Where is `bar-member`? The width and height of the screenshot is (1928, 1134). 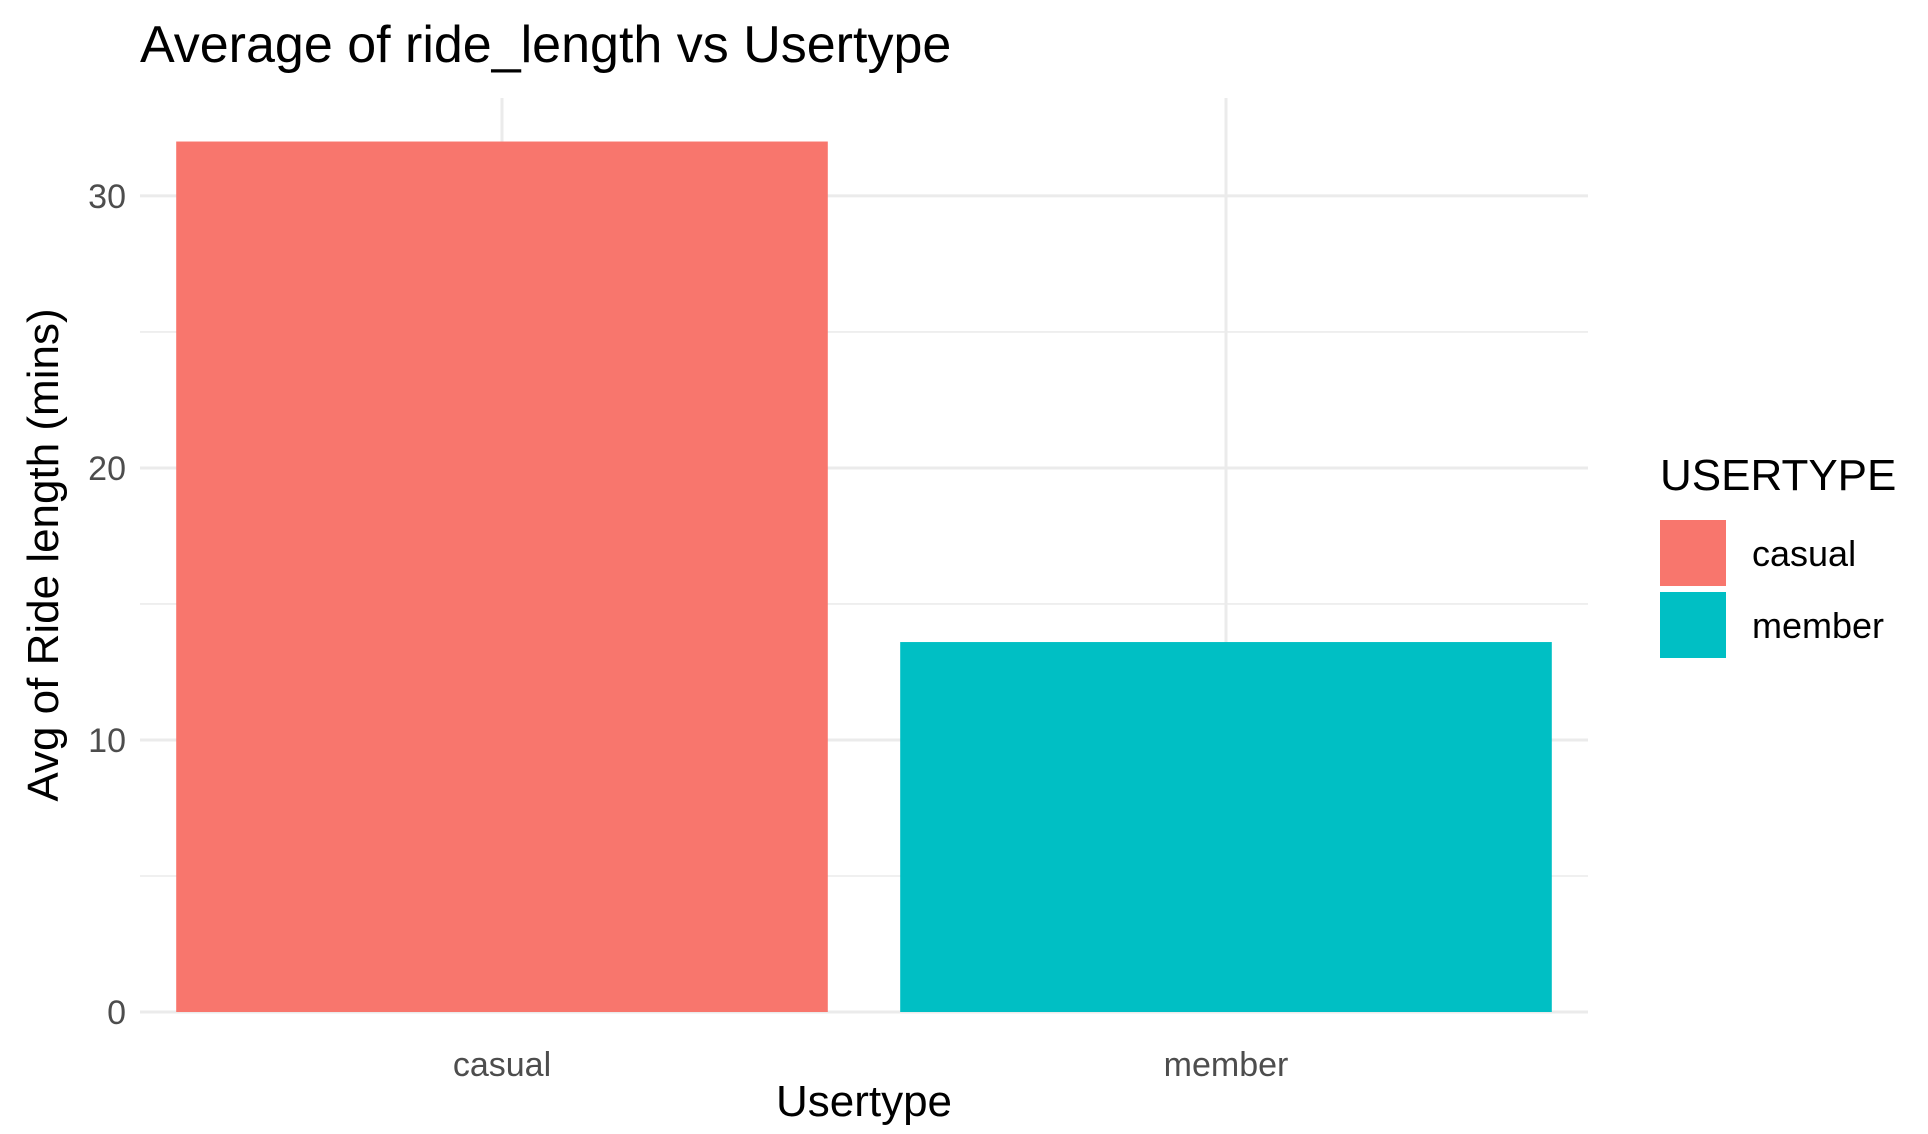 bar-member is located at coordinates (1226, 827).